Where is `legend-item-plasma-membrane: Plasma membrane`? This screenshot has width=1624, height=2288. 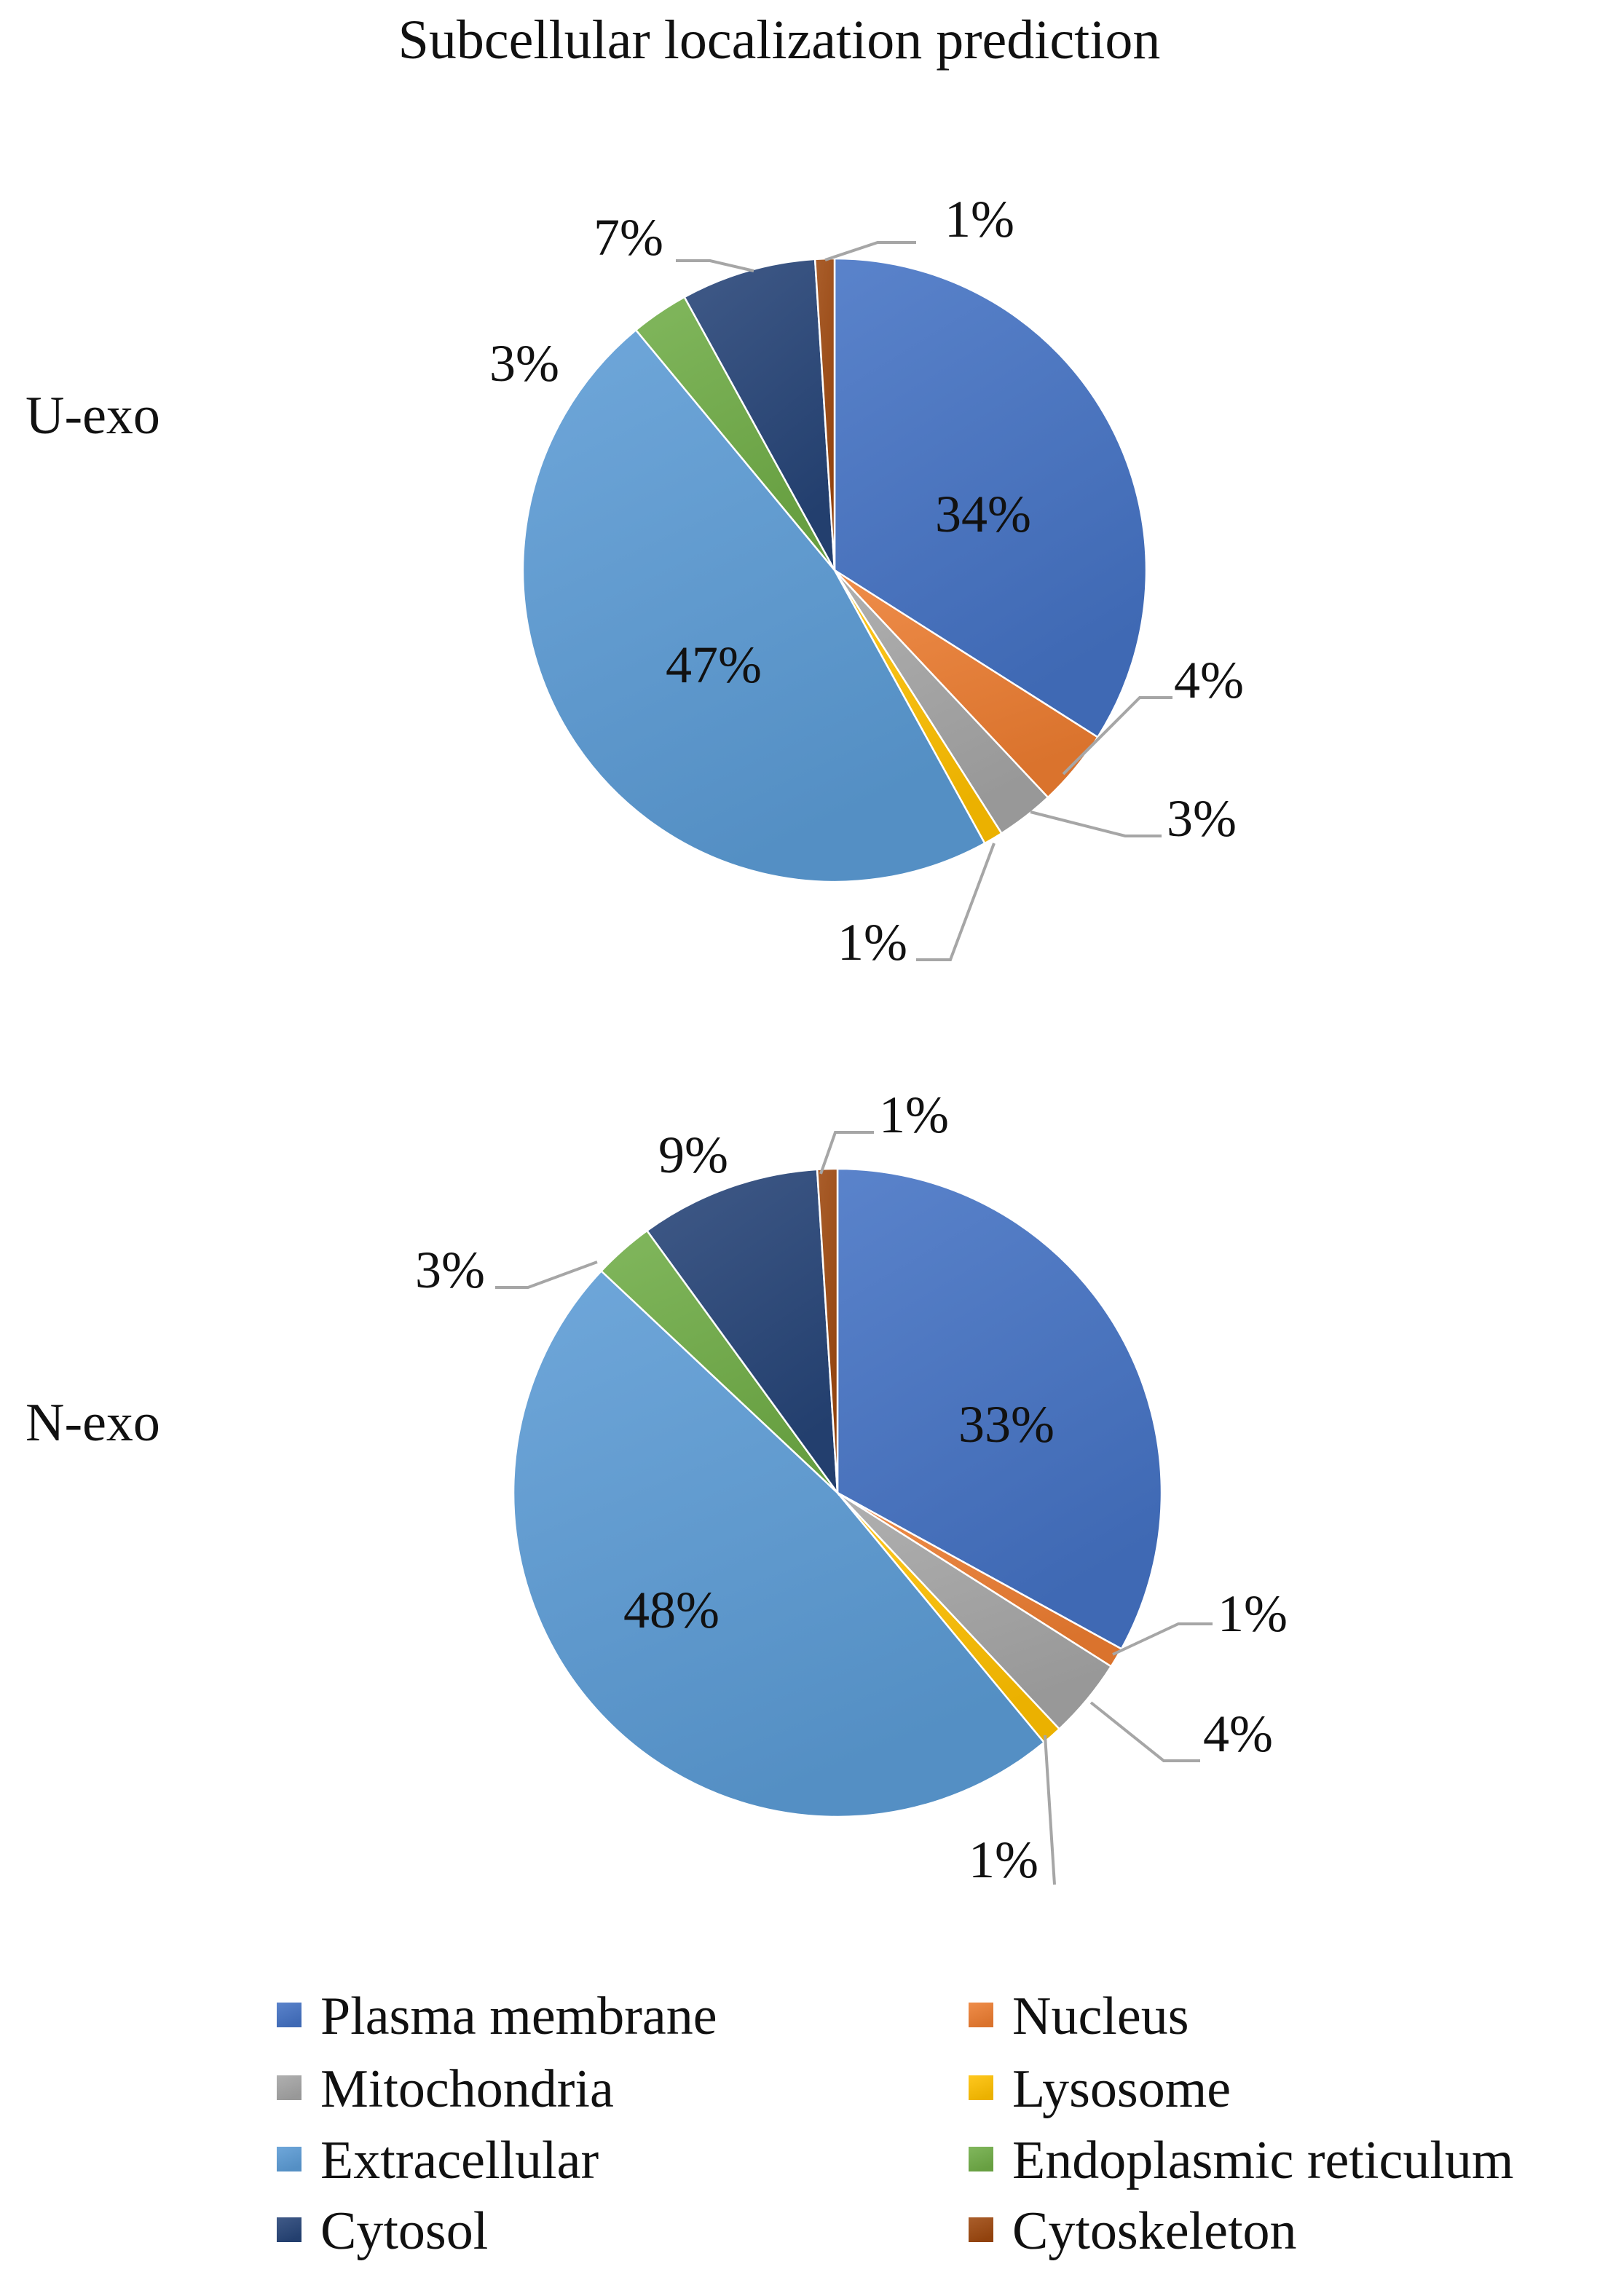 legend-item-plasma-membrane: Plasma membrane is located at coordinates (497, 2016).